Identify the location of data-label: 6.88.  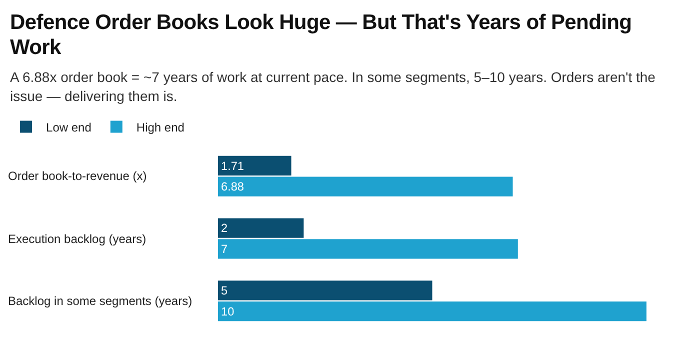
(232, 187).